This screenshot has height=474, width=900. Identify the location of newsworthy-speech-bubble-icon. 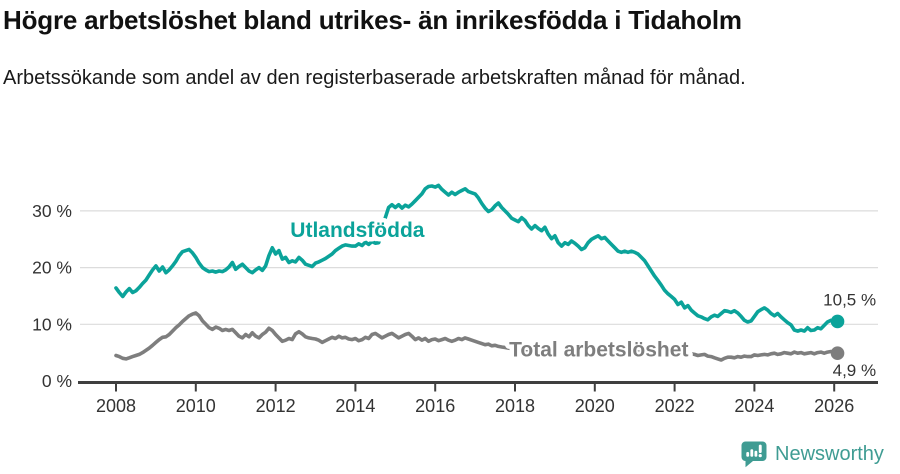
(754, 454).